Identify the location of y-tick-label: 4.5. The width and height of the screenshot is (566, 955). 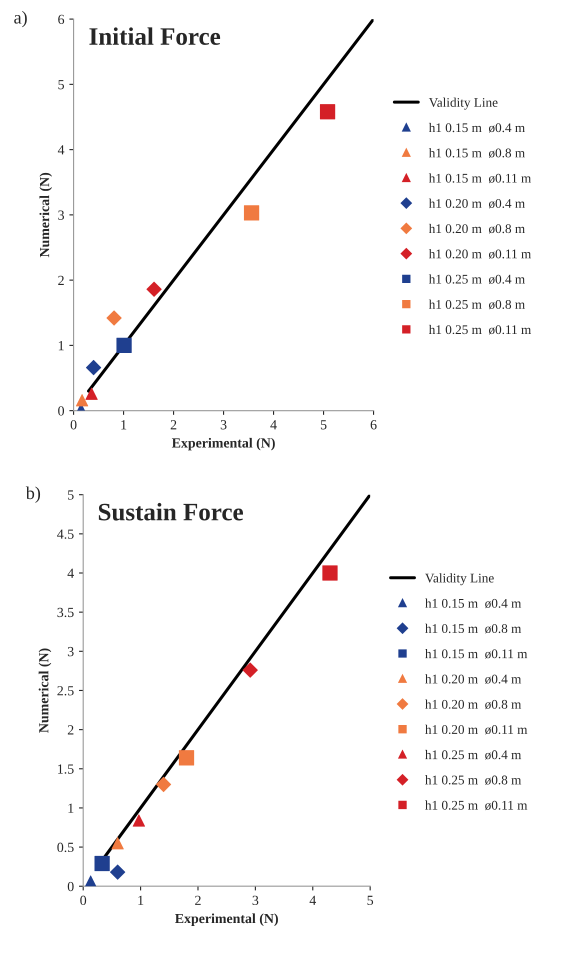
(65, 534).